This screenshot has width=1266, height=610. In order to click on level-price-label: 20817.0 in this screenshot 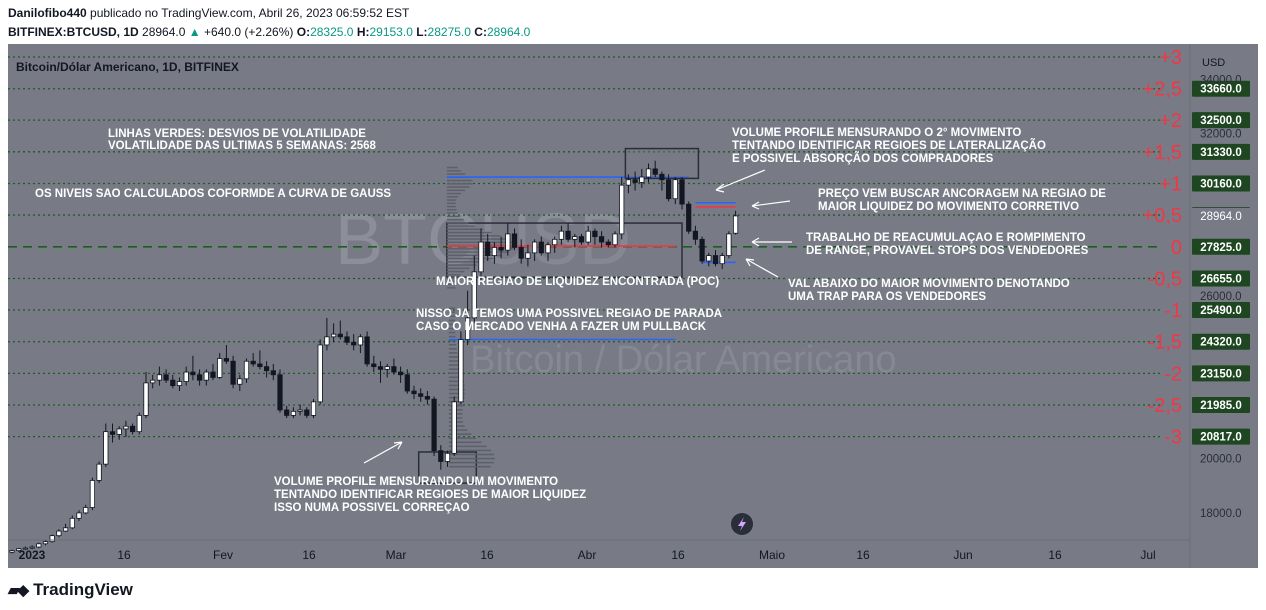, I will do `click(1221, 438)`.